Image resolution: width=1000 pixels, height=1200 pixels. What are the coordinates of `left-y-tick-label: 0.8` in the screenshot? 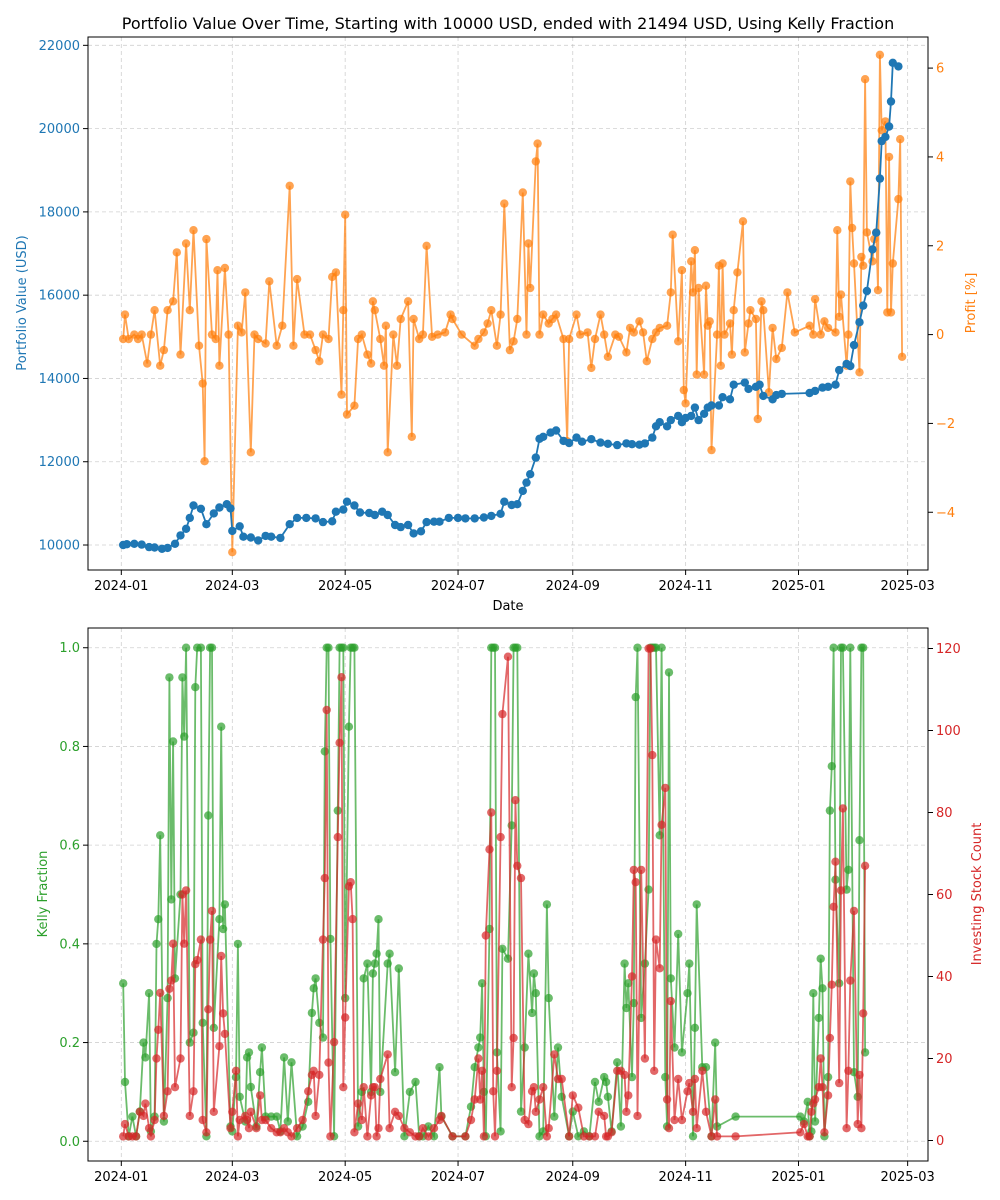 It's located at (69, 747).